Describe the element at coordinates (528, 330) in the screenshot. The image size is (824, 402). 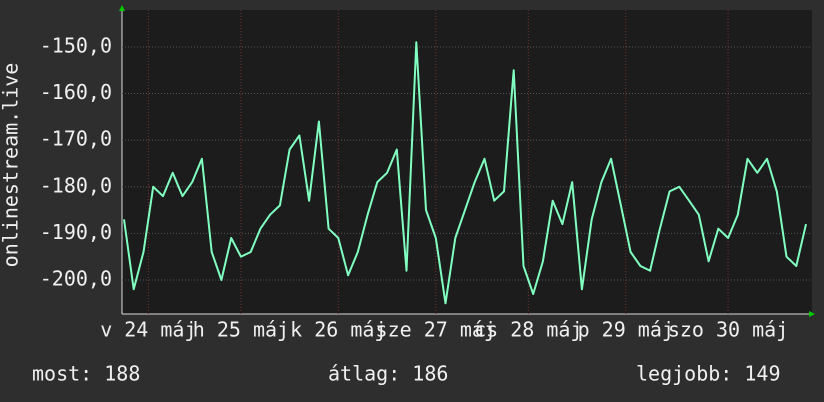
I see `x-tick-label: cs 28 máj` at that location.